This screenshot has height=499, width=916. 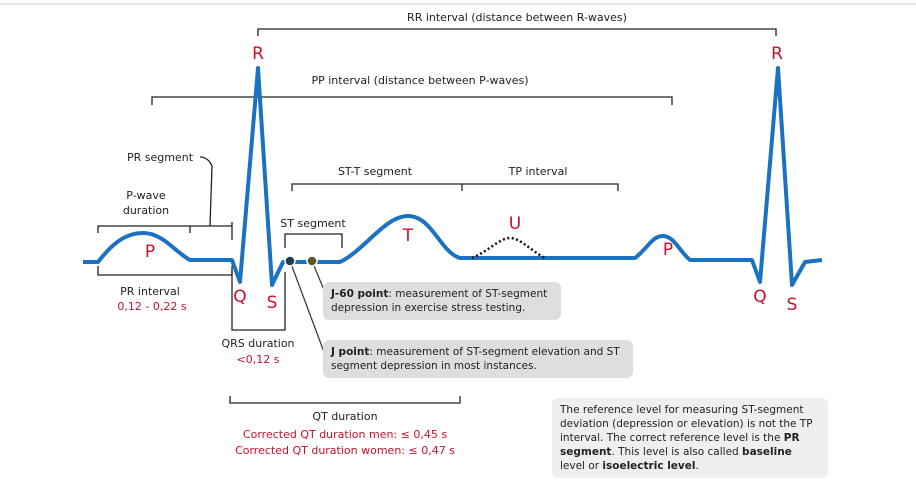 I want to click on pp-bracket, so click(x=412, y=100).